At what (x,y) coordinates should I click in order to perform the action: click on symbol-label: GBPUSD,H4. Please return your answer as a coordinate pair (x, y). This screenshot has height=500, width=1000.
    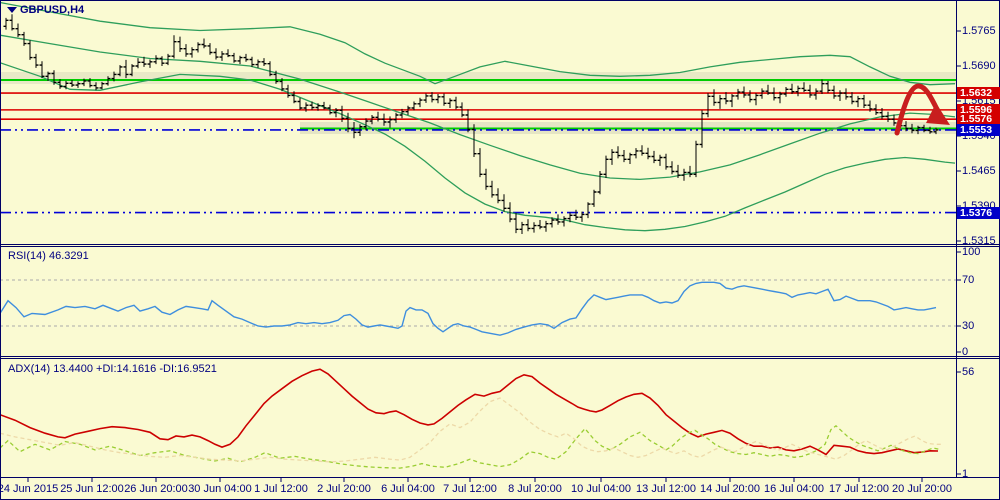
    Looking at the image, I should click on (52, 10).